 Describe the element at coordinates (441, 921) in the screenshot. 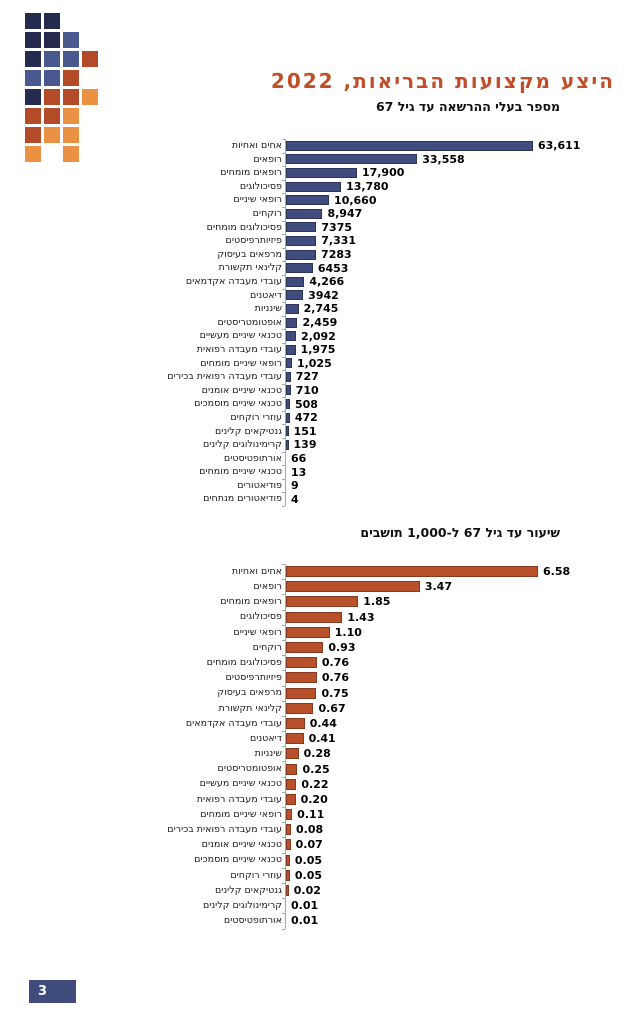

I see `plot-area: 0.01` at that location.